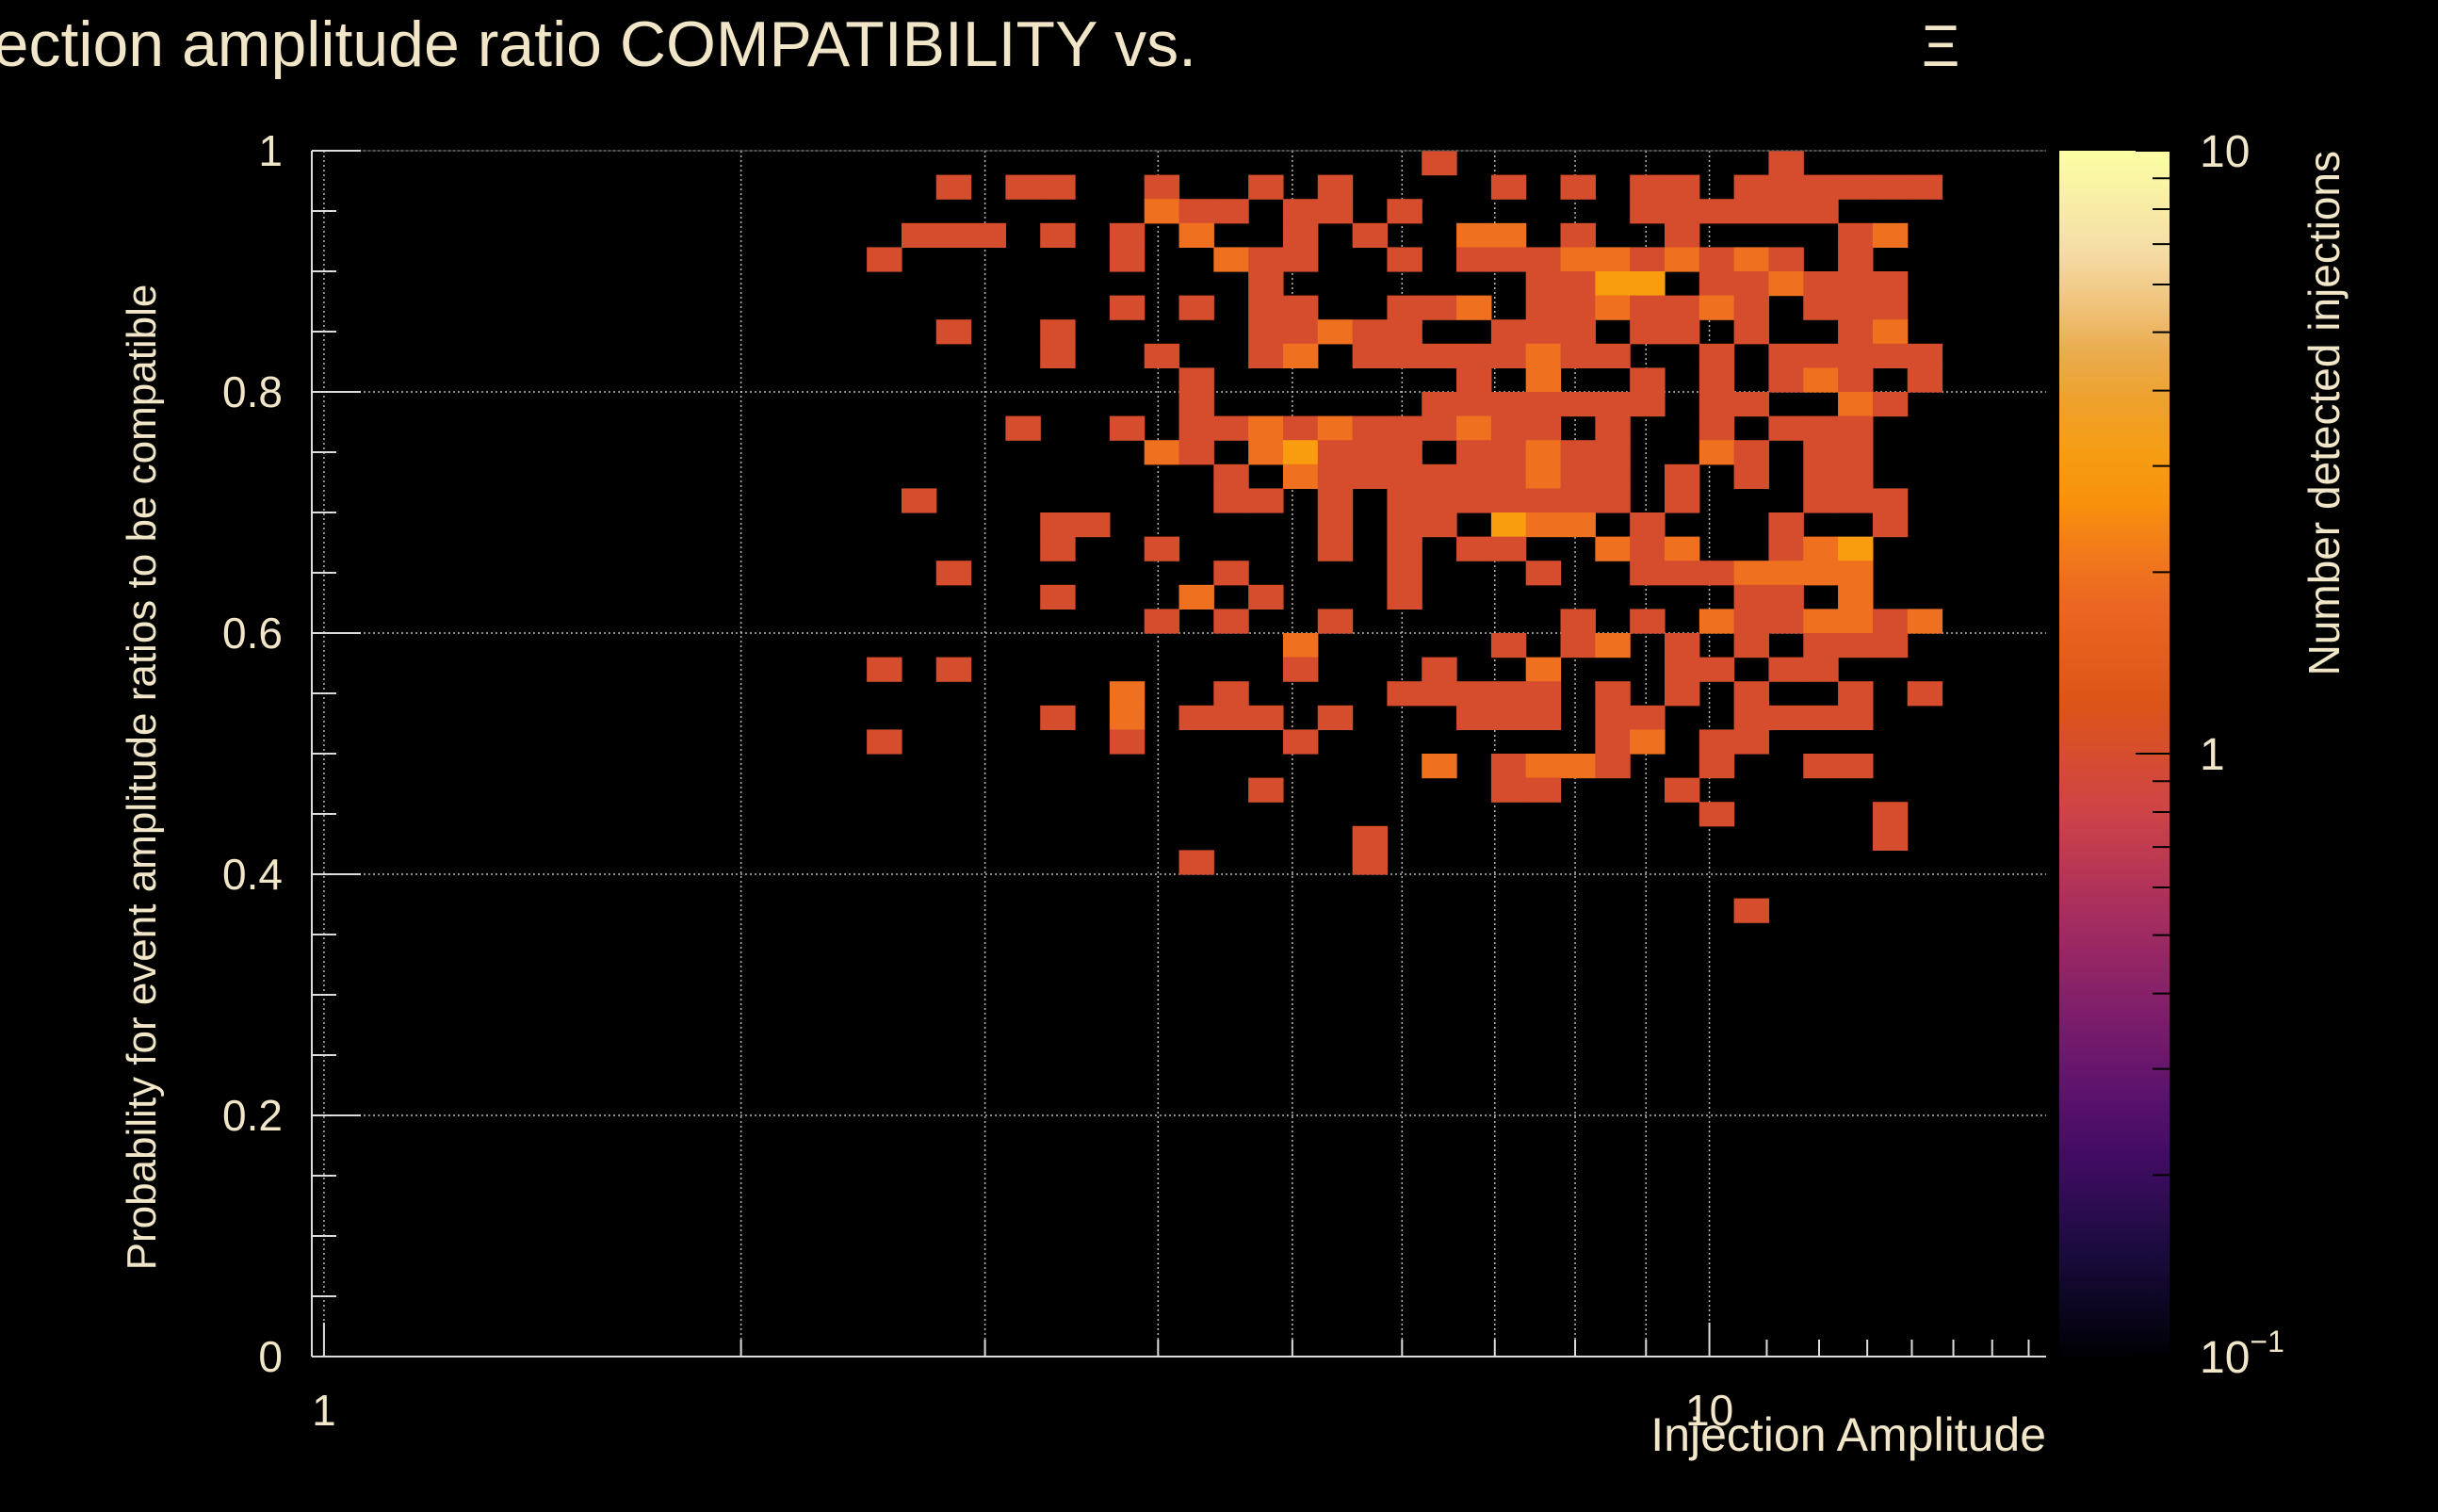 This screenshot has height=1512, width=2438. I want to click on x-tick-label: 10, so click(1709, 1410).